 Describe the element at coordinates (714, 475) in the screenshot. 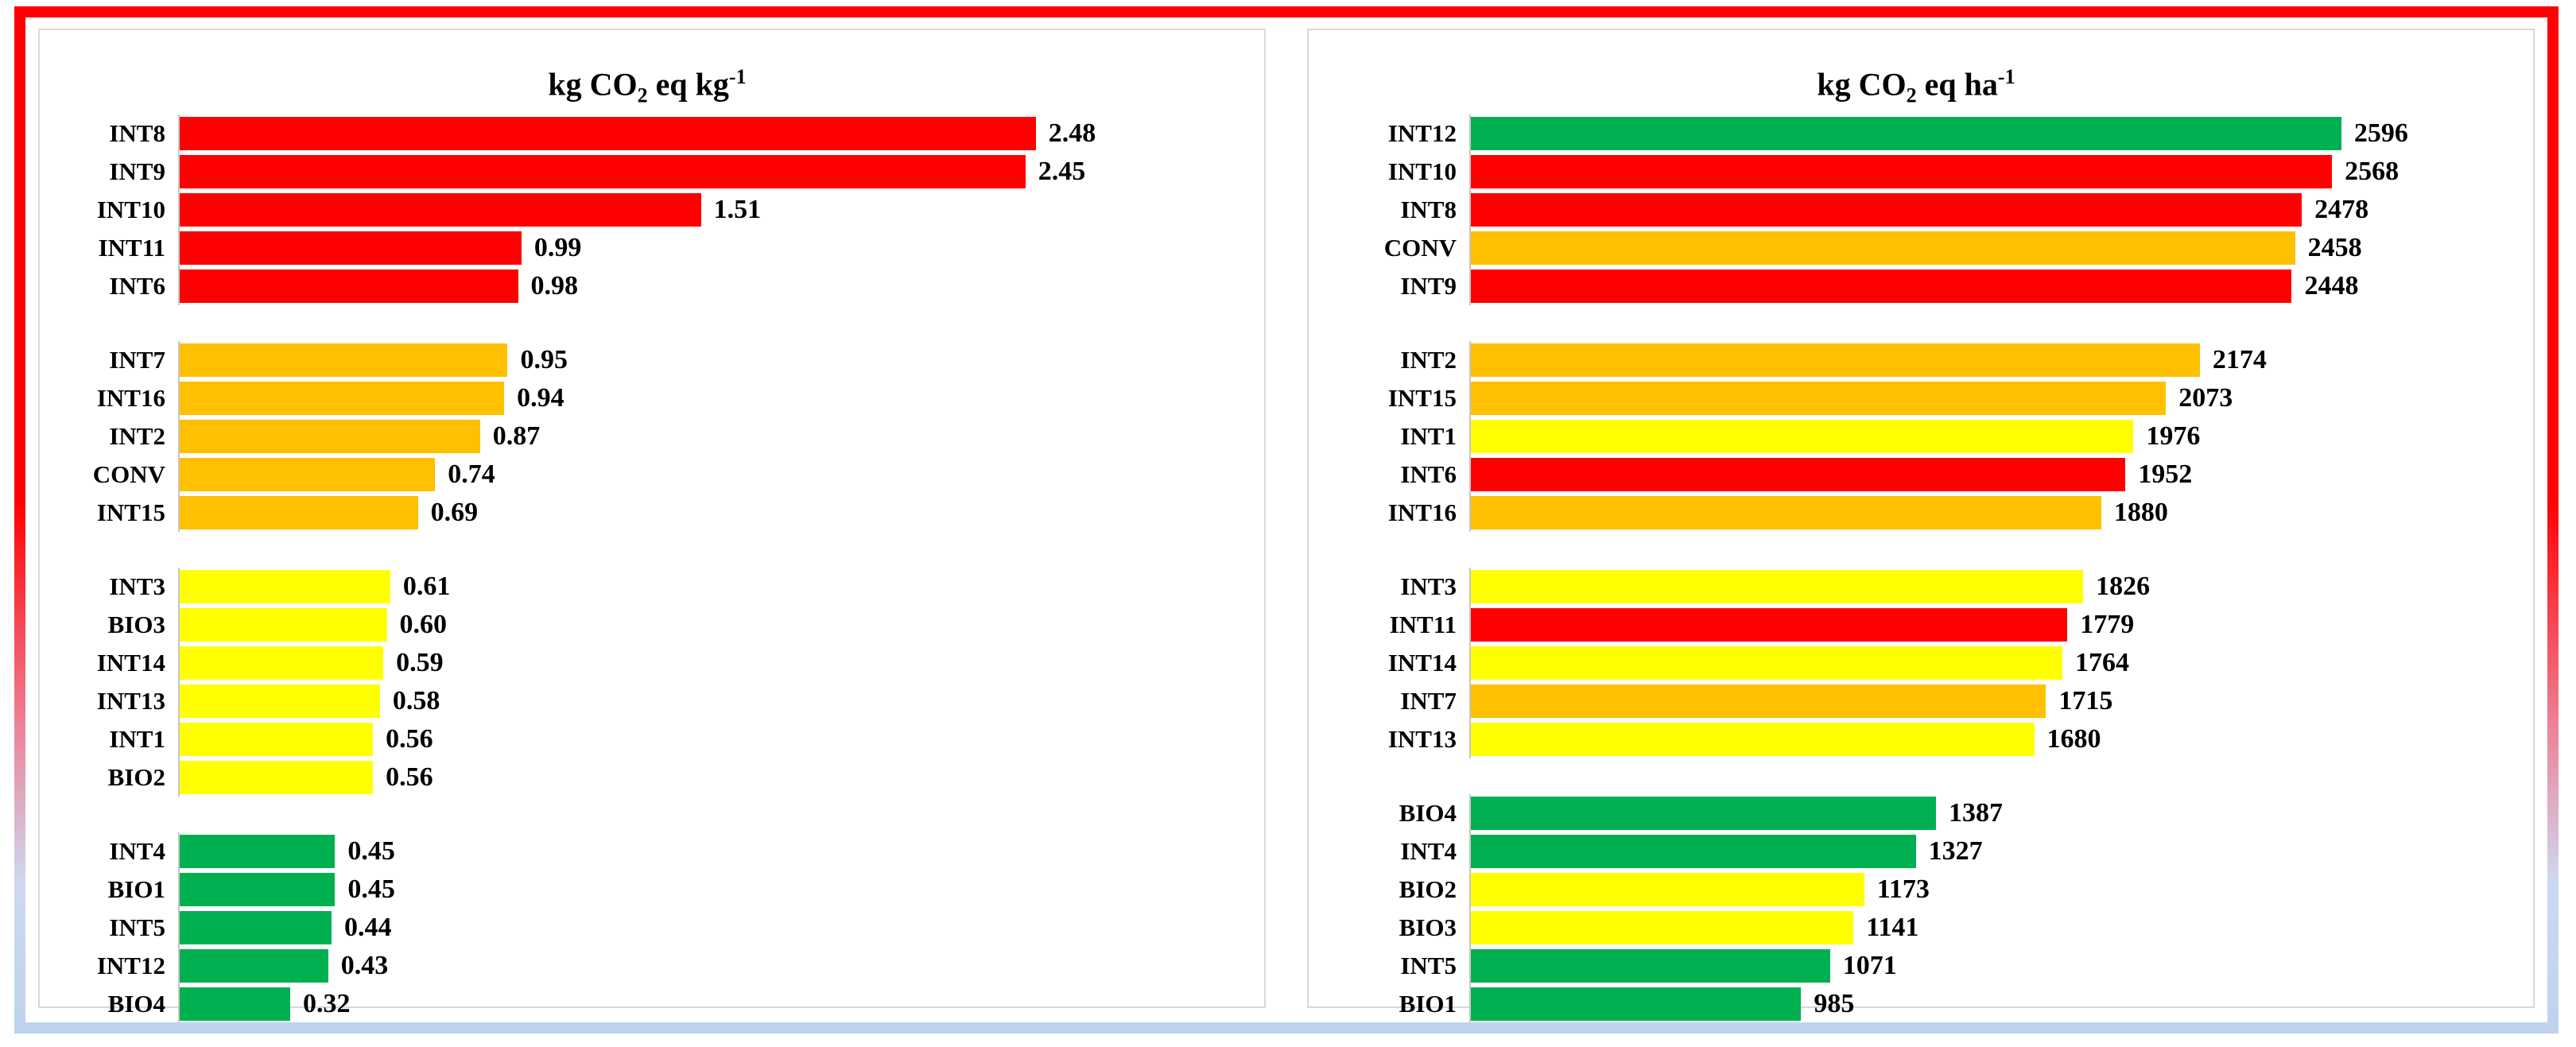

I see `bar-track: 0.74` at that location.